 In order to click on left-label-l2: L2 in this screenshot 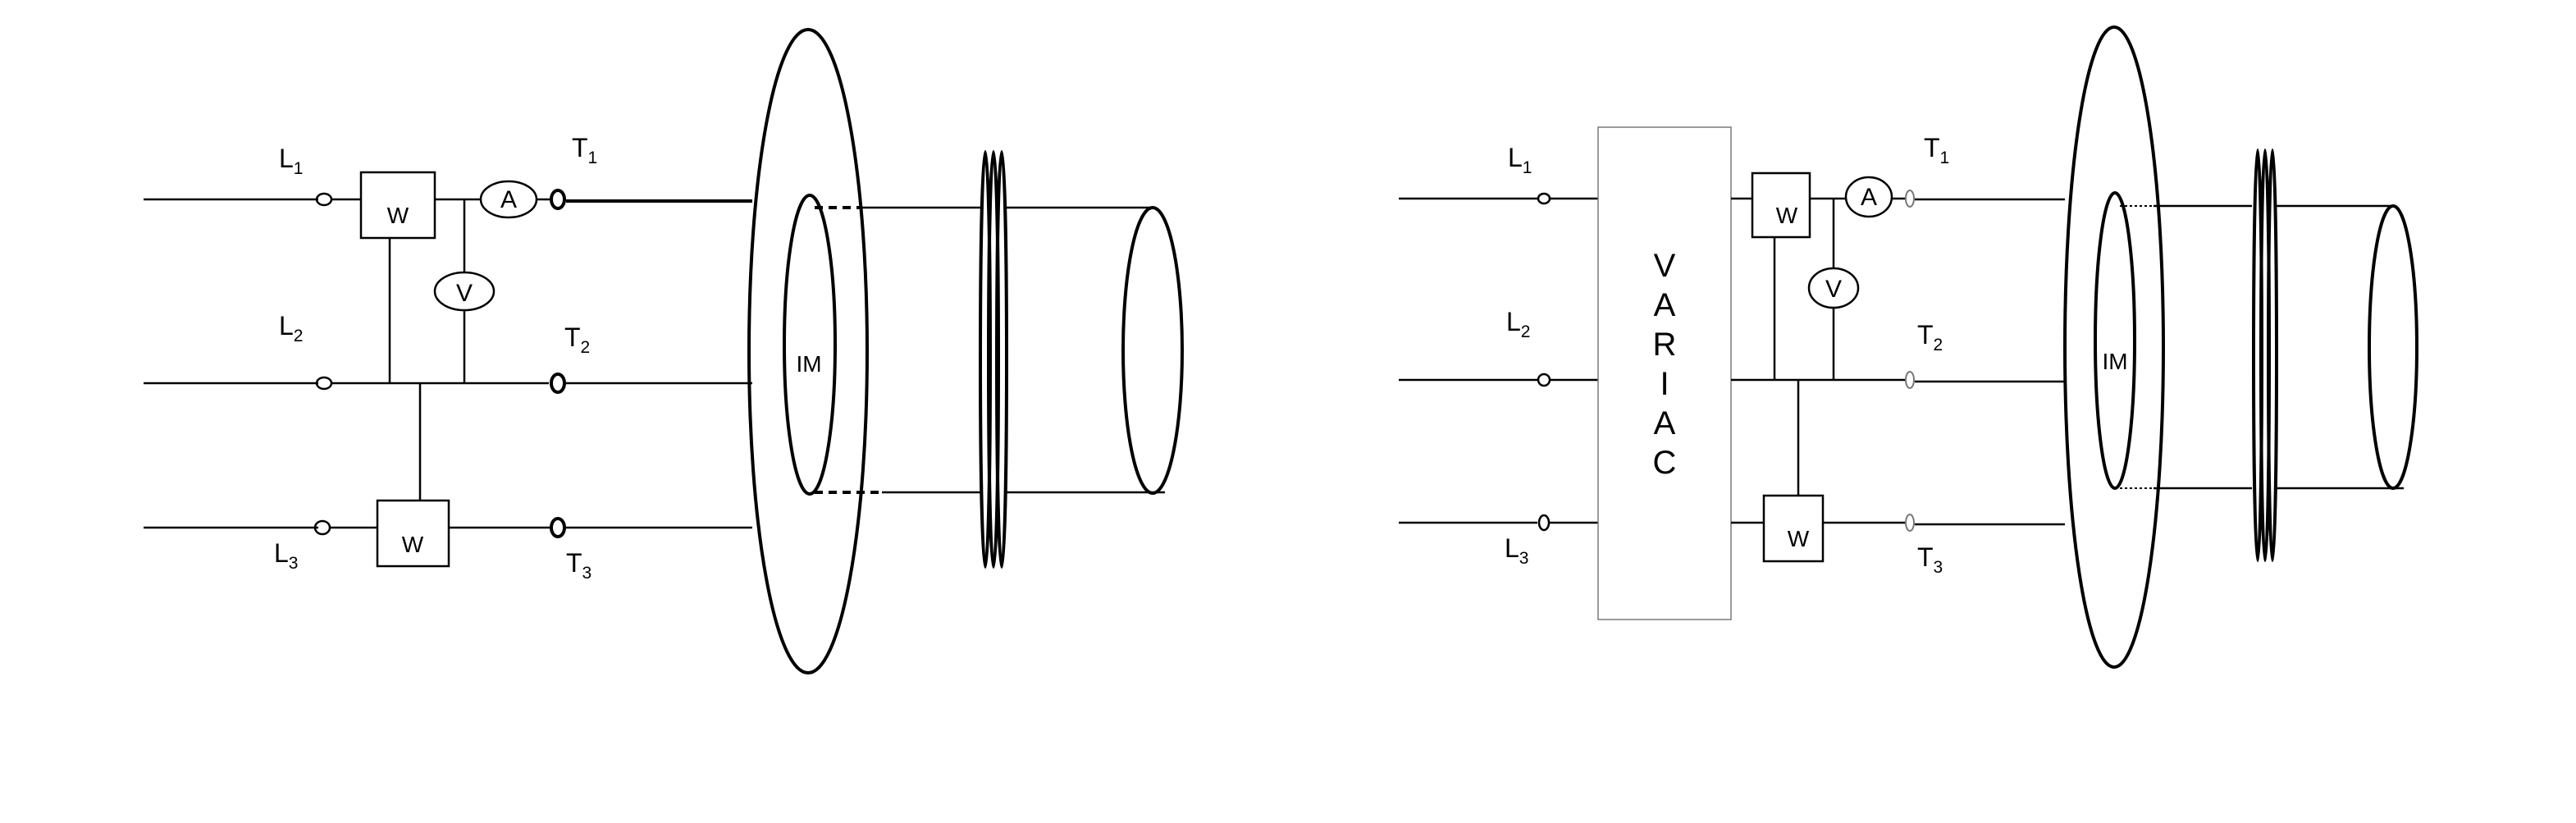, I will do `click(291, 328)`.